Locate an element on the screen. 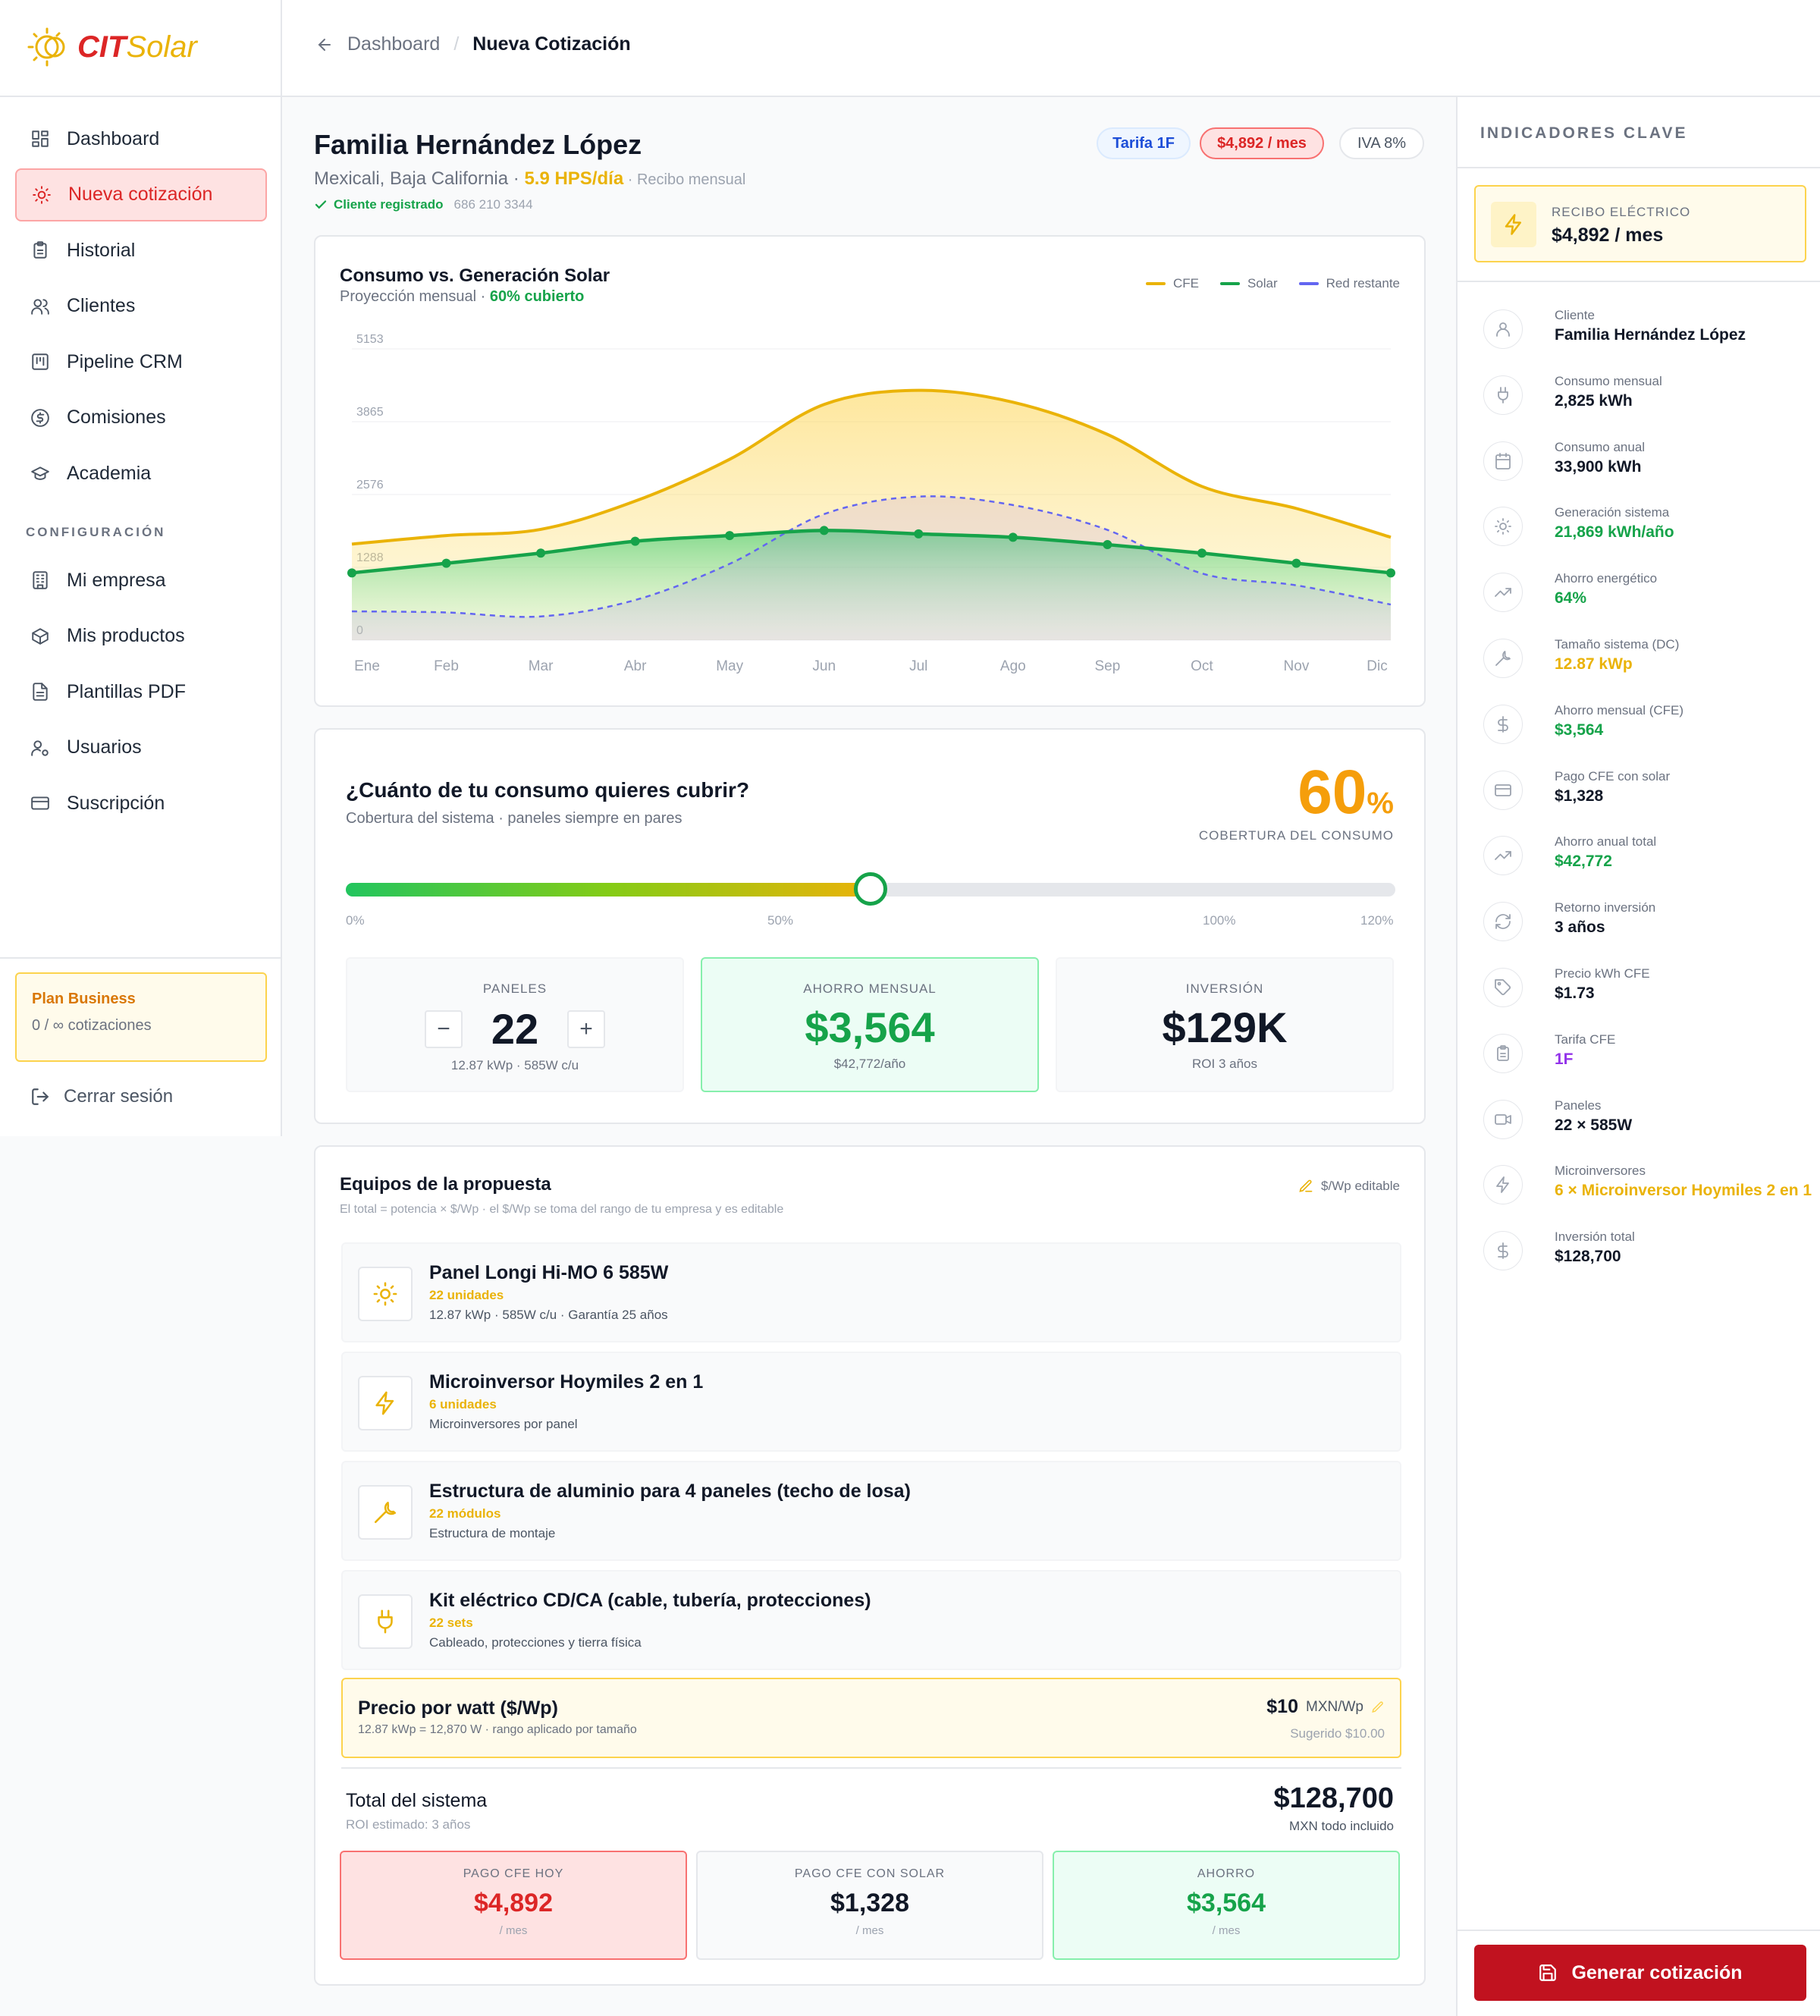  sidebar-item-historial: Historial is located at coordinates (141, 251).